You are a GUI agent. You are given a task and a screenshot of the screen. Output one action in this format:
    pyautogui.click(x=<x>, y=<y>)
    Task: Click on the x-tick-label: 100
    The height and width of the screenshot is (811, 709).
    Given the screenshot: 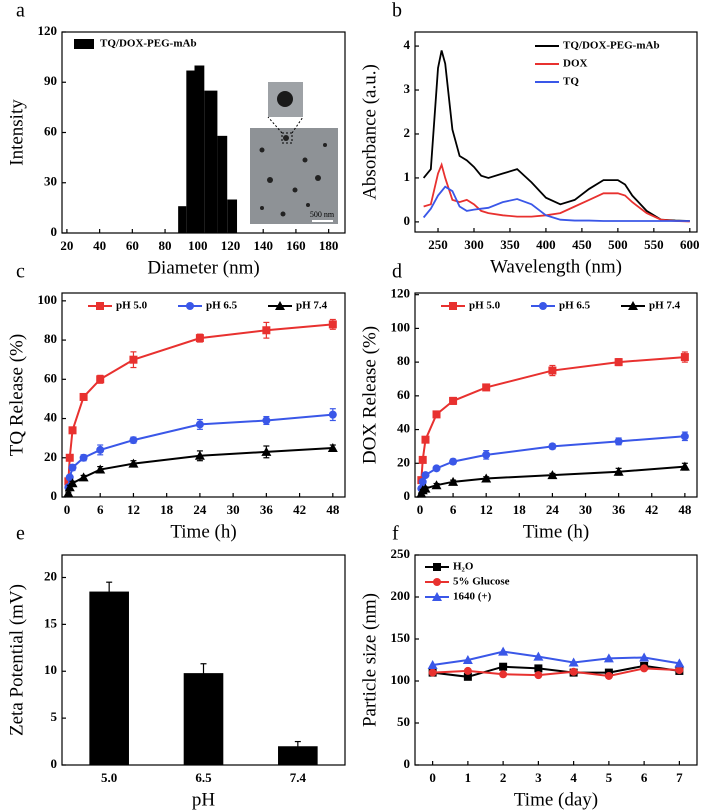 What is the action you would take?
    pyautogui.click(x=198, y=245)
    